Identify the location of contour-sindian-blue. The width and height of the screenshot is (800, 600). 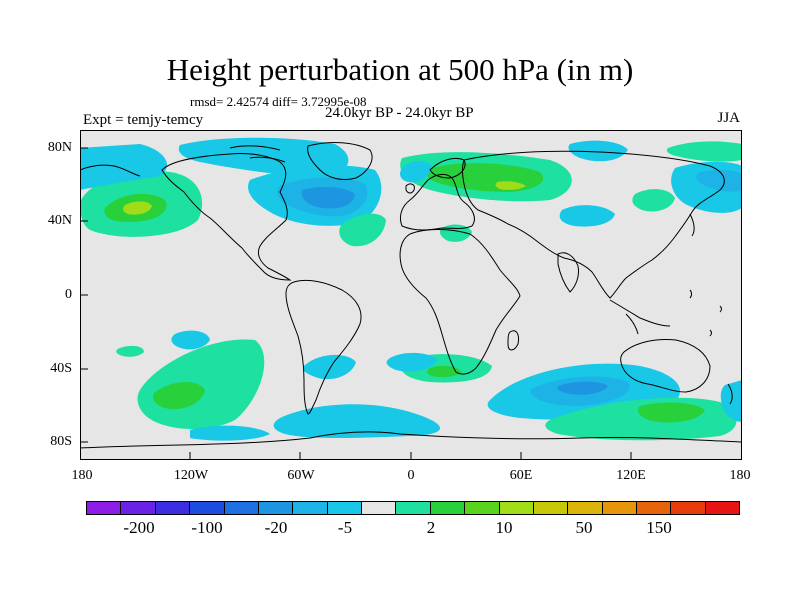
(412, 362).